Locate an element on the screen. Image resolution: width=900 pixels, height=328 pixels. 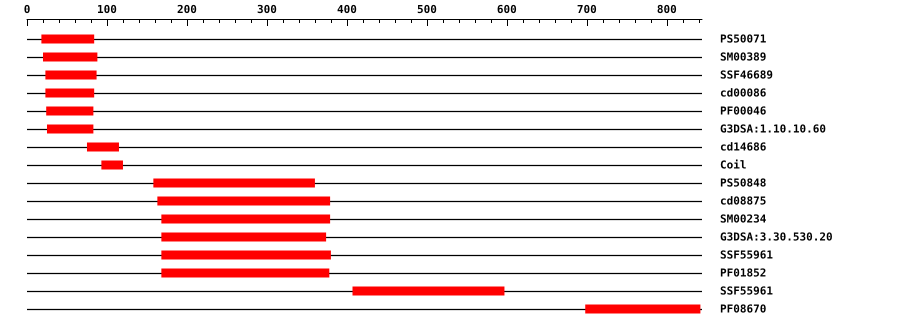
y-tick-label: SM00234 is located at coordinates (743, 219).